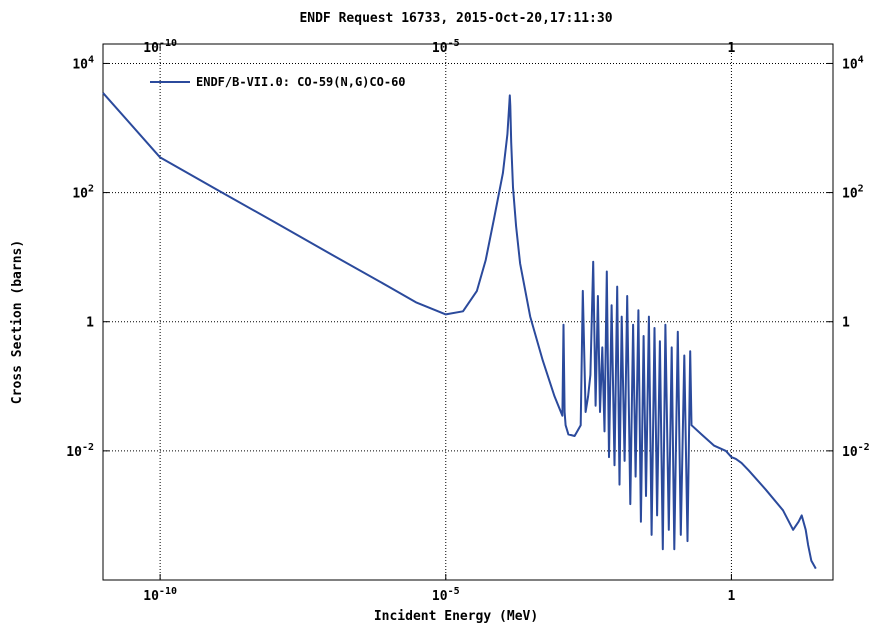  What do you see at coordinates (301, 82) in the screenshot?
I see `legend-entry: ENDF/B-VII.0: CO-59(N,G)CO-60` at bounding box center [301, 82].